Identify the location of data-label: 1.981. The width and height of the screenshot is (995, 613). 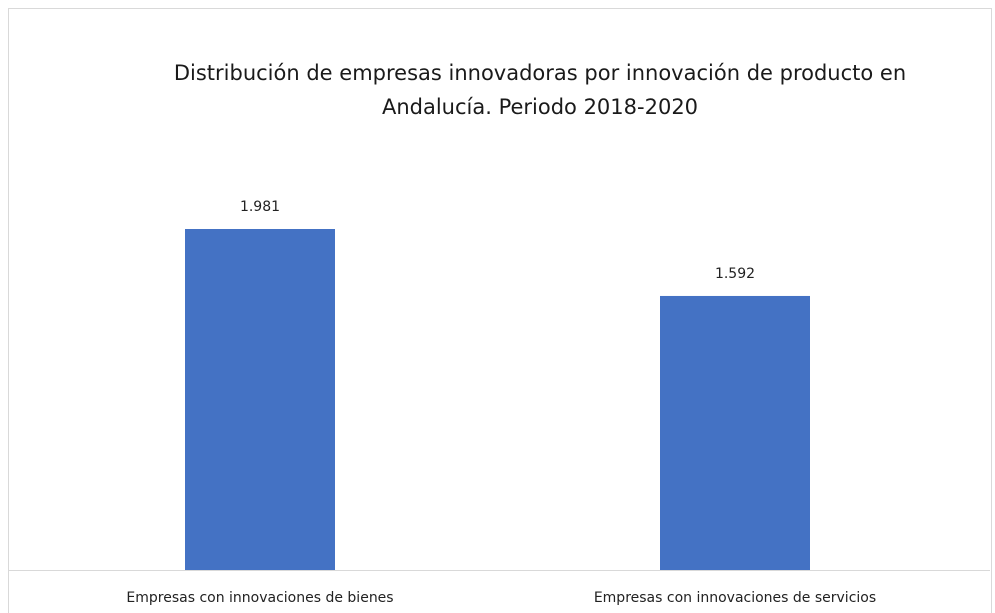
(260, 207).